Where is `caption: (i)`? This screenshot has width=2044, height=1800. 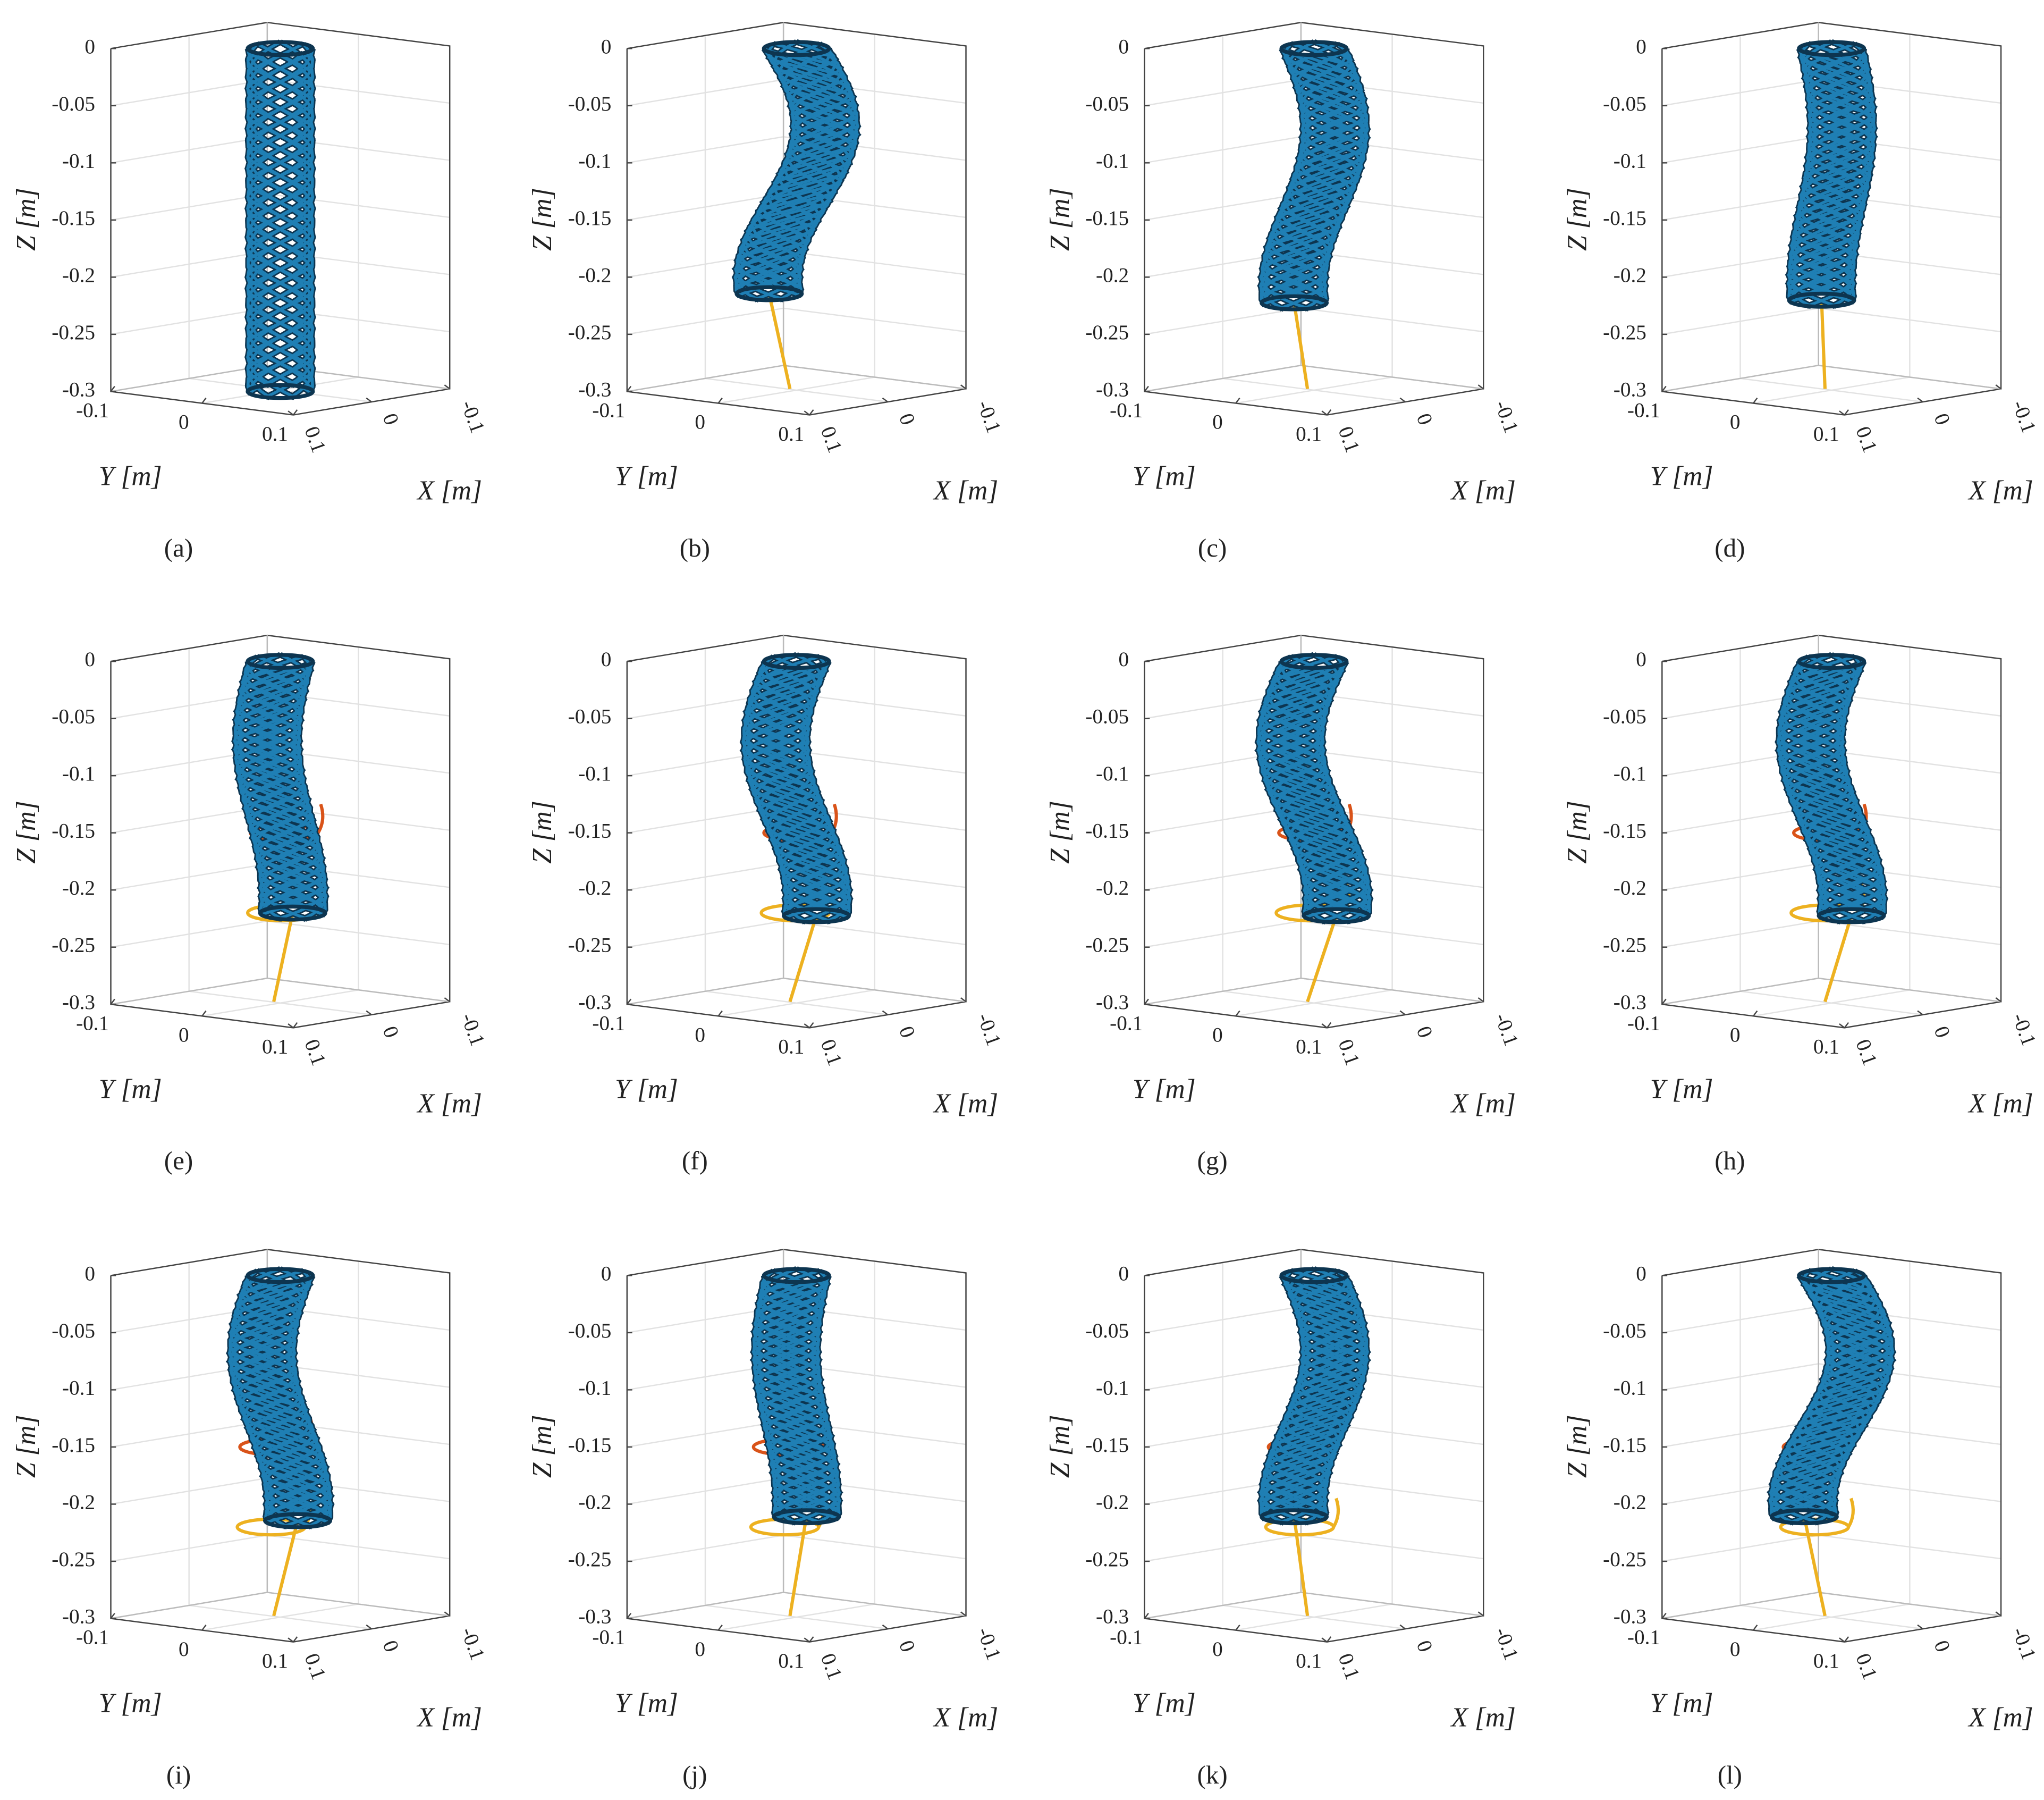 caption: (i) is located at coordinates (178, 1775).